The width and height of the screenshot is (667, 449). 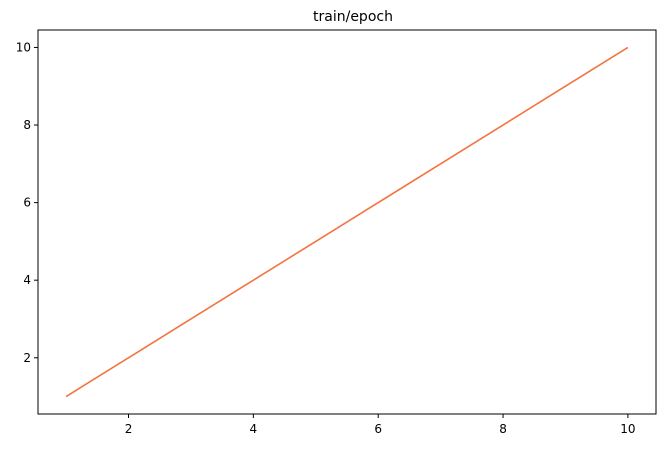 What do you see at coordinates (27, 203) in the screenshot?
I see `y-tick-label-6: 6` at bounding box center [27, 203].